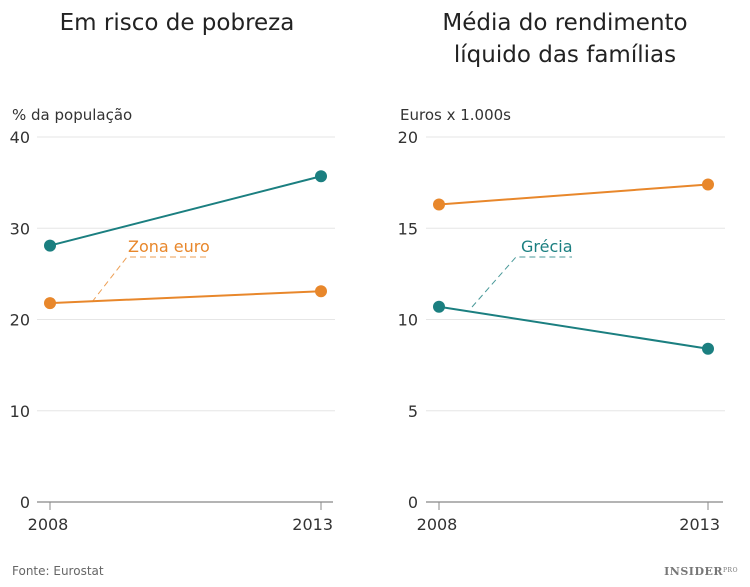 This screenshot has width=750, height=587. Describe the element at coordinates (20, 137) in the screenshot. I see `y-tick-label: 40` at that location.